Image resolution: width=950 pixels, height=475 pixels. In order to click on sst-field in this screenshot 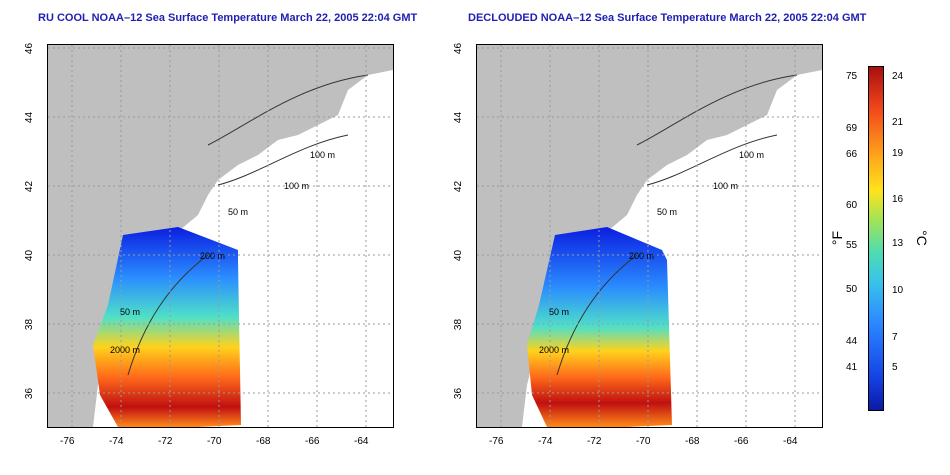, I will do `click(167, 327)`.